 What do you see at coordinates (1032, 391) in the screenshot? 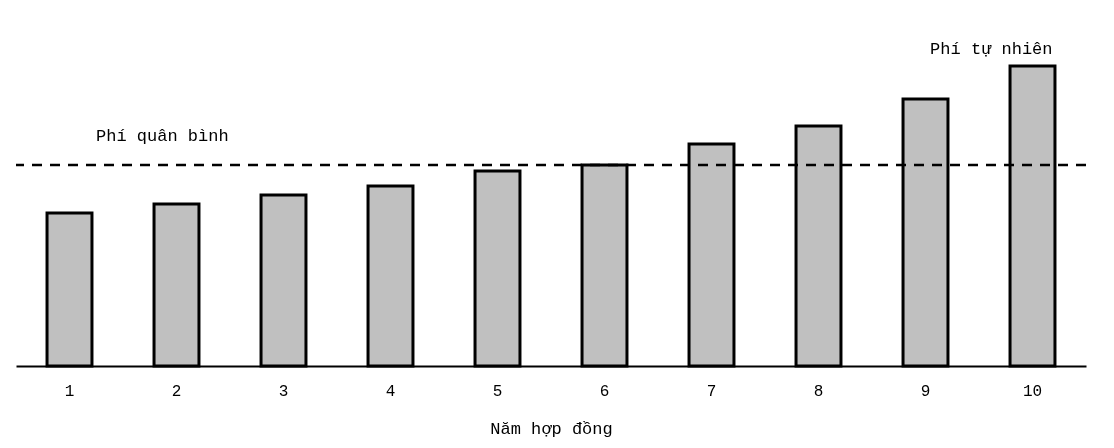
I see `x-tick-label: 10` at bounding box center [1032, 391].